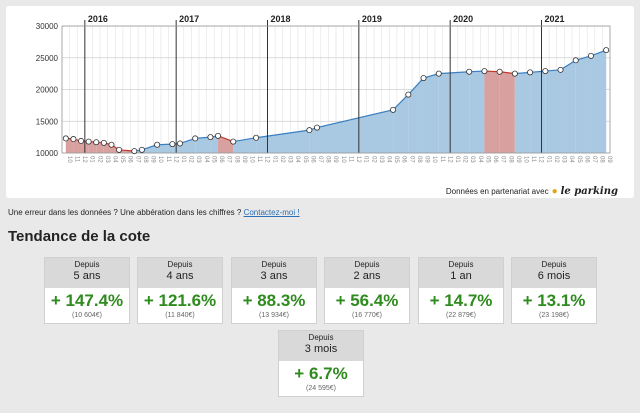  What do you see at coordinates (461, 300) in the screenshot?
I see `card-percentage: + 14.7%` at bounding box center [461, 300].